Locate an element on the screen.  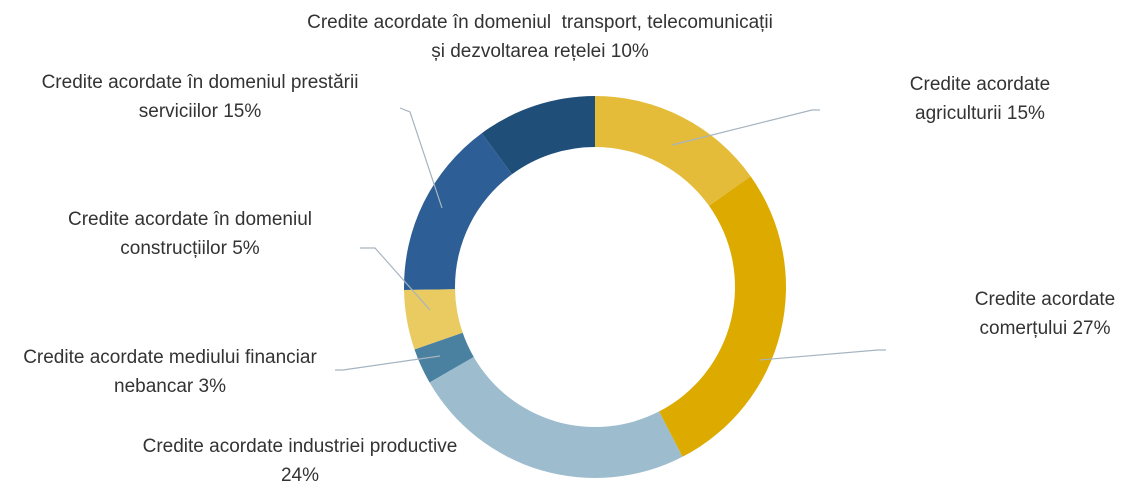
category-label: Credite acordate agriculturii is located at coordinates (982, 99).